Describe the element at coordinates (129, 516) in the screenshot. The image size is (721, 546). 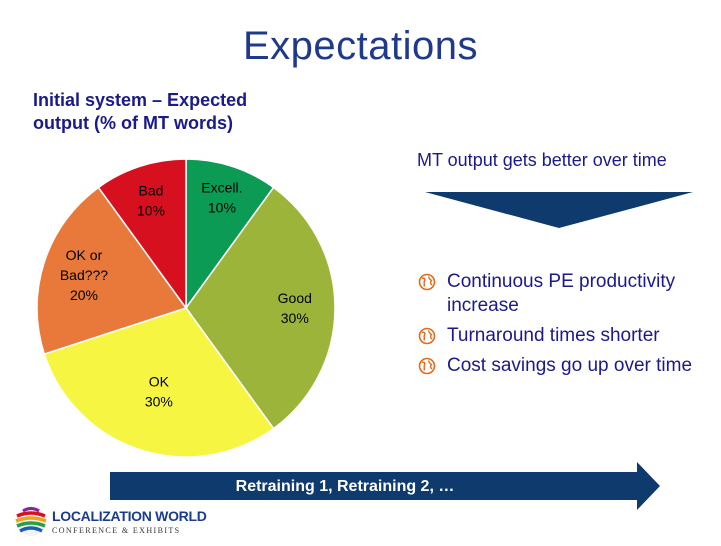
I see `logo-name: LOCALIZATION WORLD` at that location.